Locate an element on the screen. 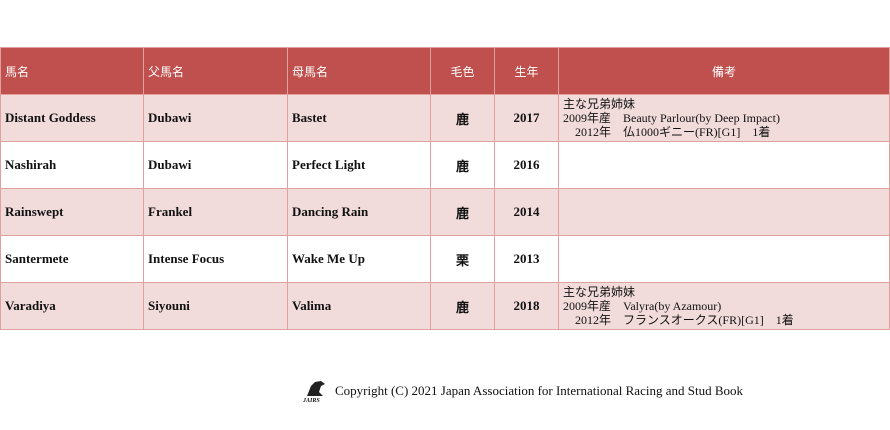 The width and height of the screenshot is (890, 430). header-cell: 父馬名 is located at coordinates (215, 71).